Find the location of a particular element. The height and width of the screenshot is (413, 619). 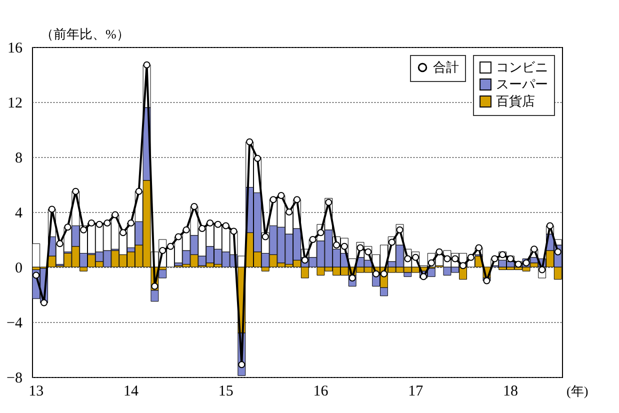

y-tick-label: 0 is located at coordinates (18, 268).